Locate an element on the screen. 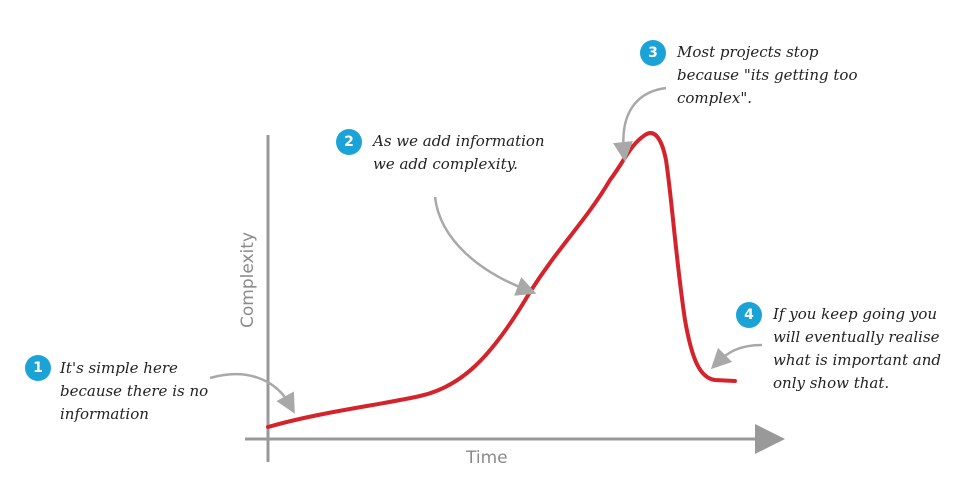 This screenshot has width=980, height=490. badge-1: 1 is located at coordinates (38, 368).